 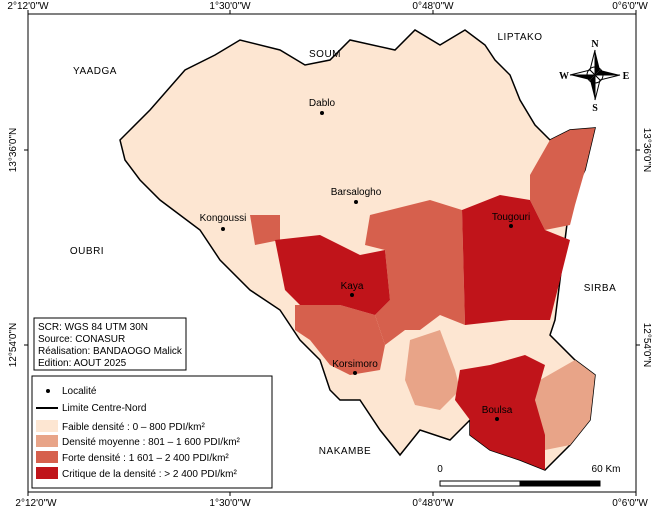 What do you see at coordinates (149, 474) in the screenshot?
I see `legend-label: Critique de la densité : > 2 400 PDI/km²` at bounding box center [149, 474].